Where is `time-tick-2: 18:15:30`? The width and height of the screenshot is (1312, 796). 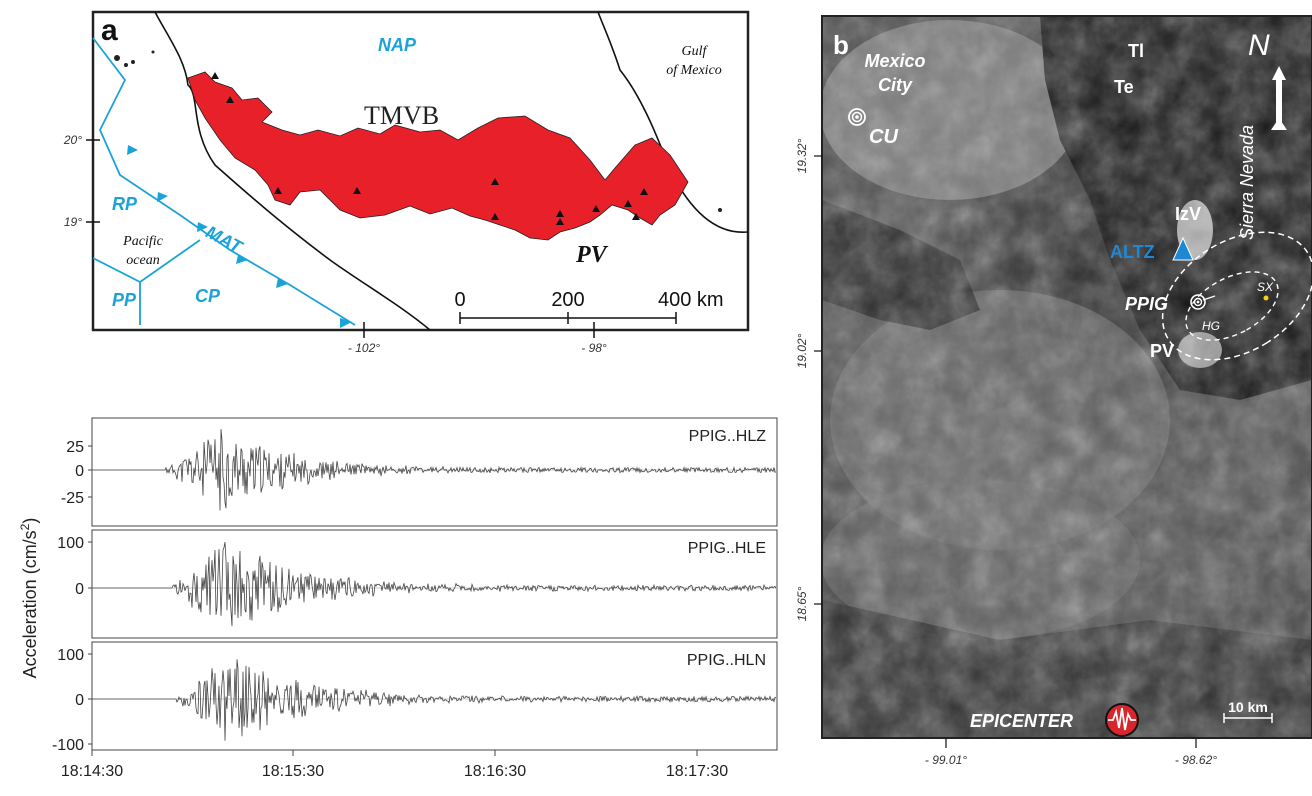 time-tick-2: 18:15:30 is located at coordinates (293, 771).